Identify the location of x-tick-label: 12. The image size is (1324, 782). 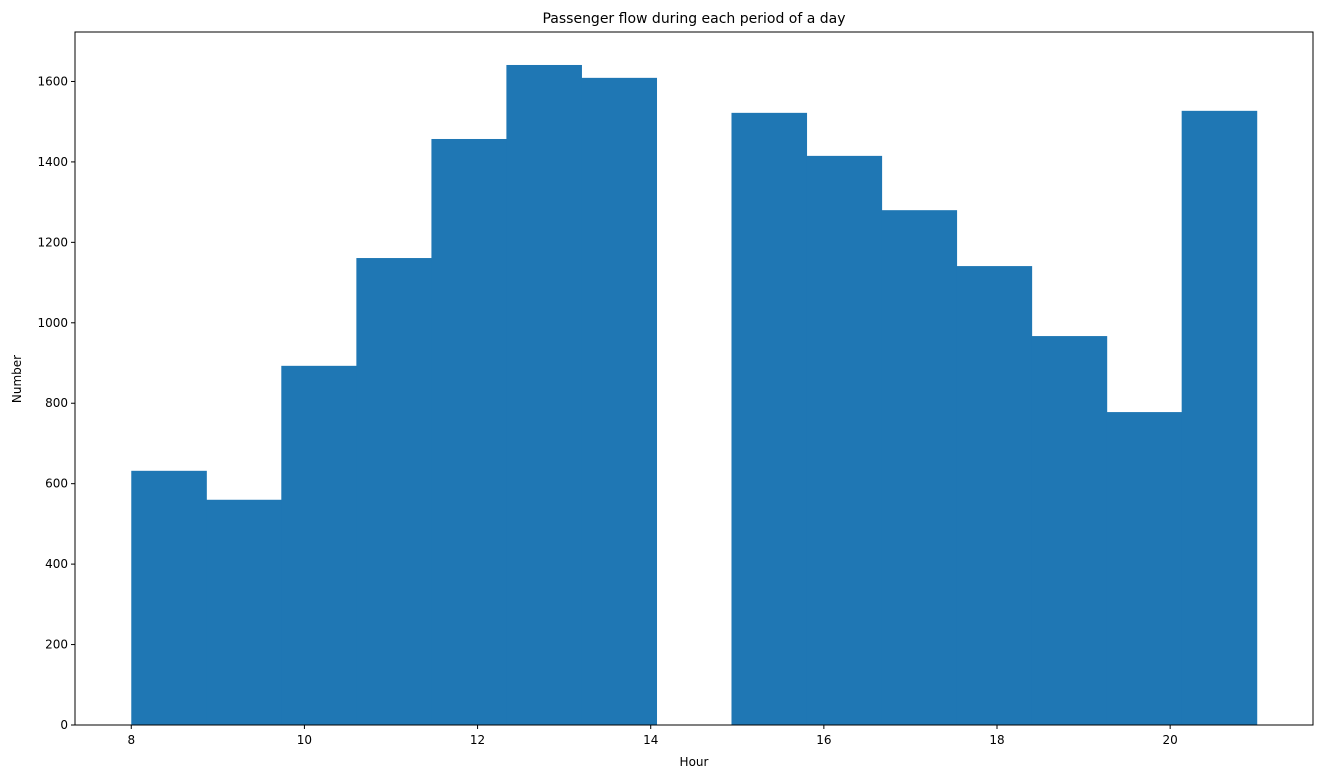
(477, 740).